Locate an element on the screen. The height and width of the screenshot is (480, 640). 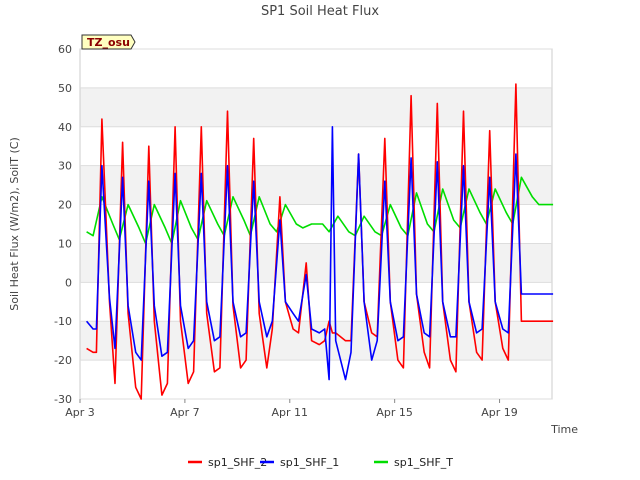
y-tick-label: 50 is located at coordinates (65, 88).